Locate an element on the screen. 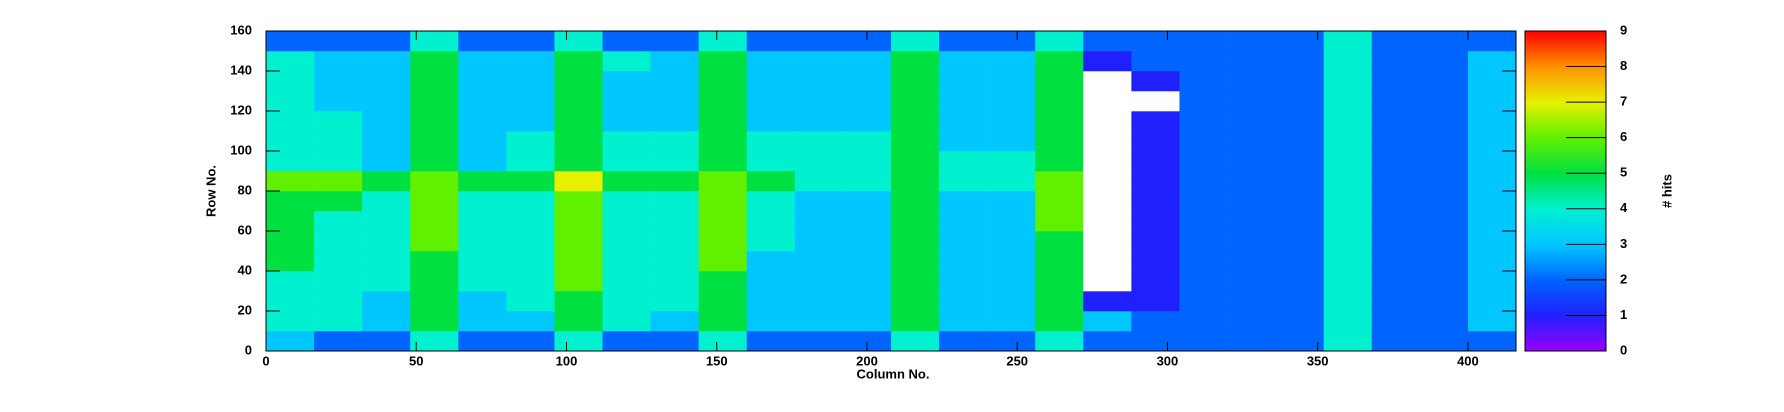 The height and width of the screenshot is (412, 1784). y-tick-label: 120 is located at coordinates (241, 109).